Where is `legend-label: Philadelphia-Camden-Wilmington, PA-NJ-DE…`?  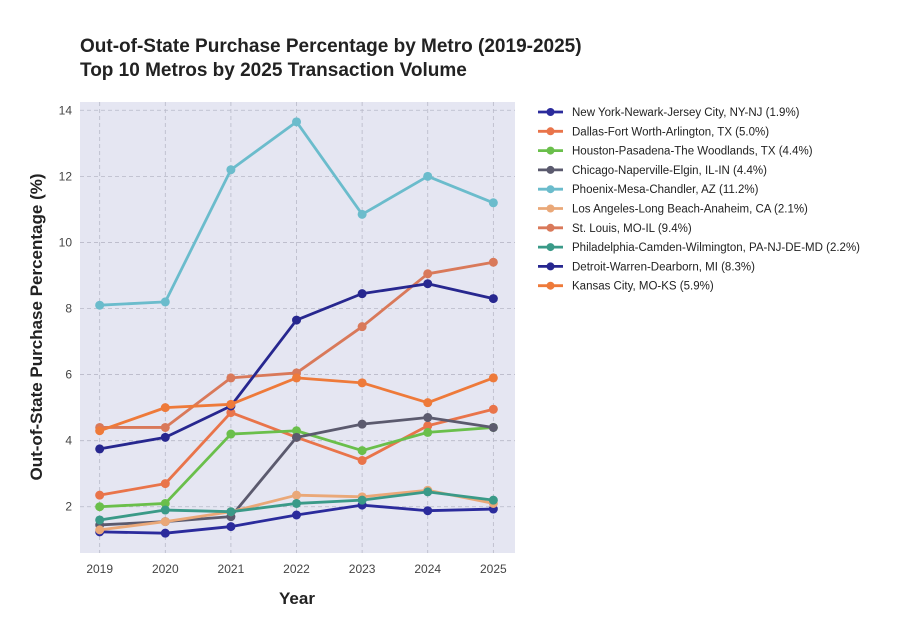
legend-label: Philadelphia-Camden-Wilmington, PA-NJ-DE… is located at coordinates (716, 248).